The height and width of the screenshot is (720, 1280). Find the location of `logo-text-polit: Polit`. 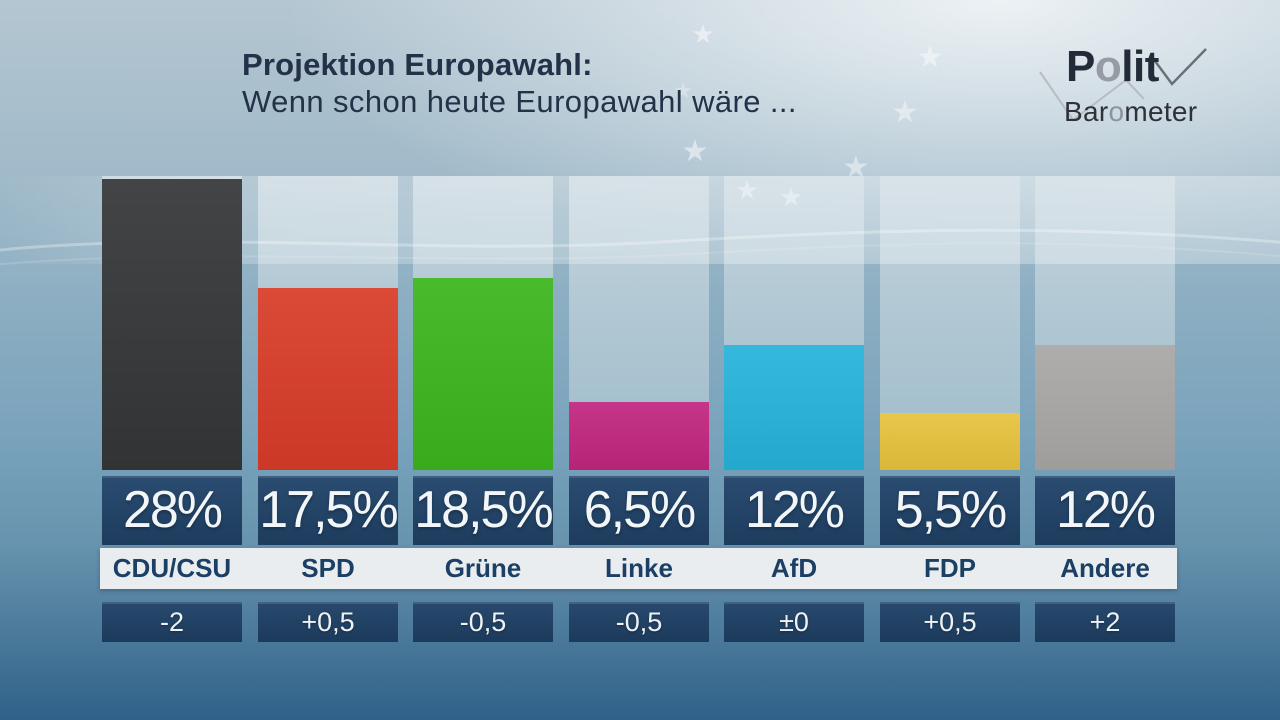

logo-text-polit: Polit is located at coordinates (1112, 67).